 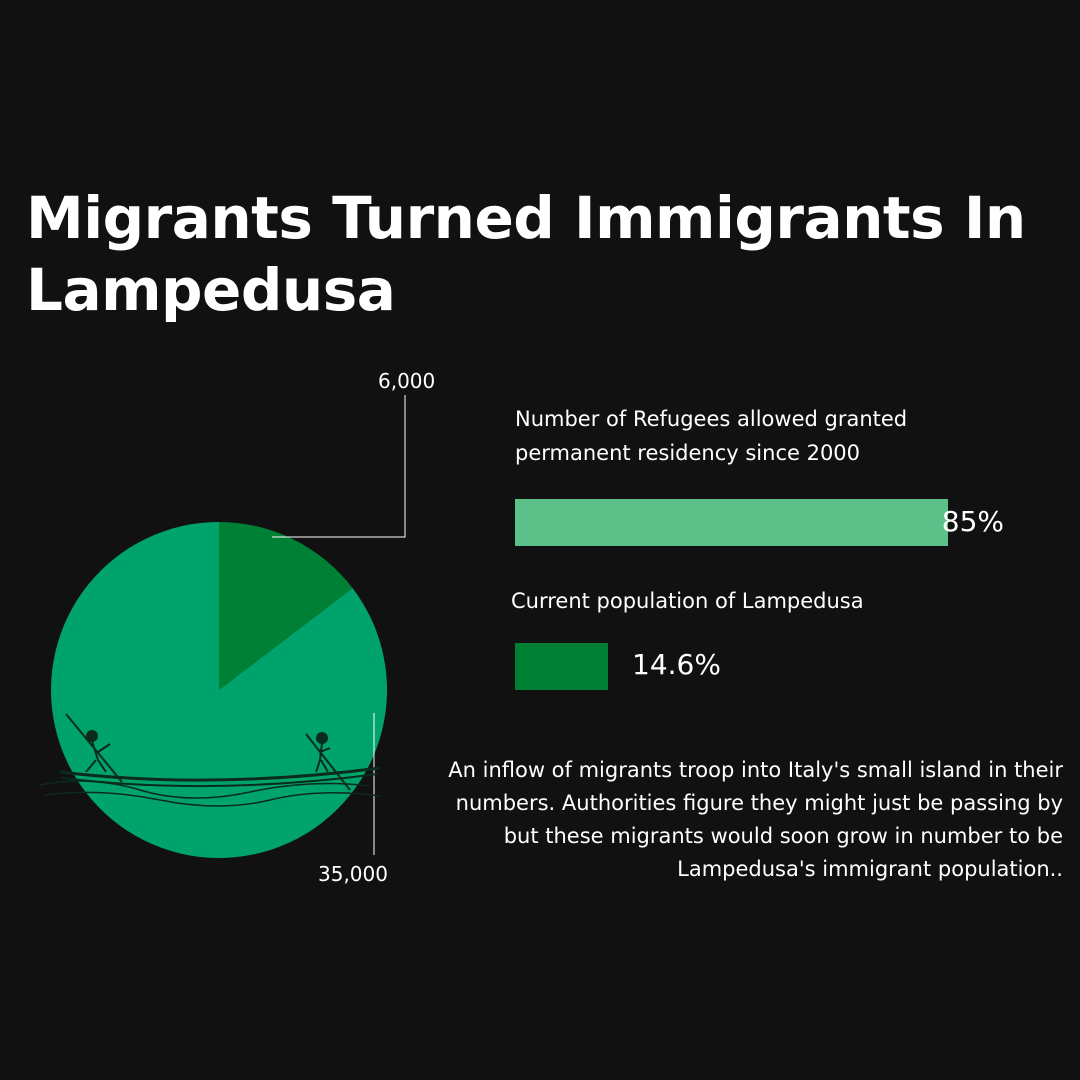 What do you see at coordinates (731, 522) in the screenshot?
I see `refugees-bar-fill` at bounding box center [731, 522].